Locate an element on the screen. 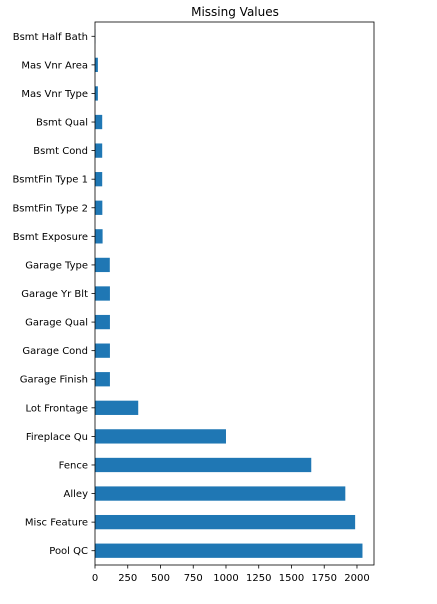 Image resolution: width=437 pixels, height=604 pixels. y-tick-label: Bsmt Qual is located at coordinates (62, 123).